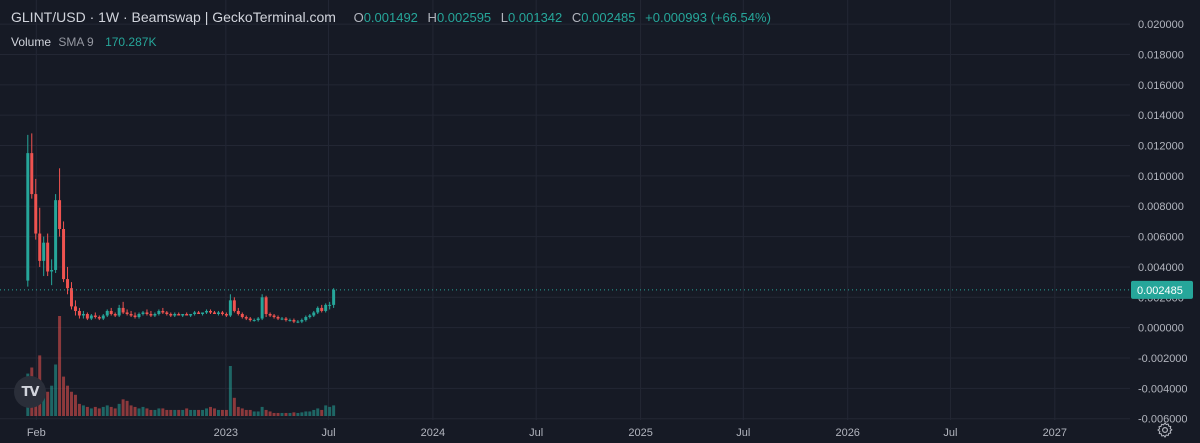  Describe the element at coordinates (432, 17) in the screenshot. I see `high-label: H` at that location.